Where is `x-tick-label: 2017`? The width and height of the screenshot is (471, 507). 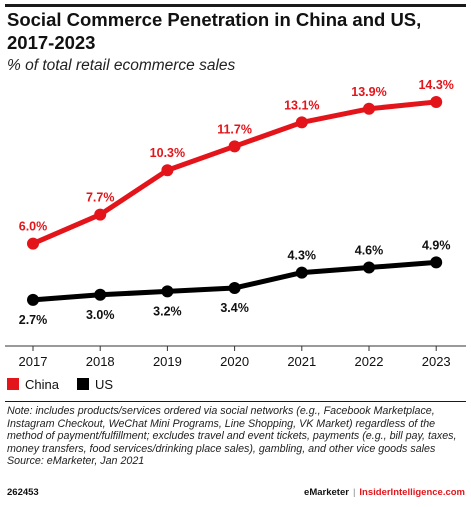
x-tick-label: 2017 is located at coordinates (33, 361).